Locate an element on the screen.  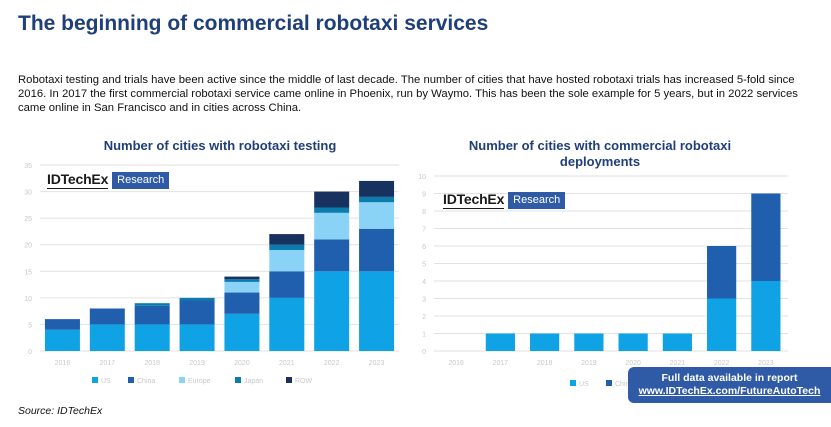
y-tick-label: 25 is located at coordinates (28, 219).